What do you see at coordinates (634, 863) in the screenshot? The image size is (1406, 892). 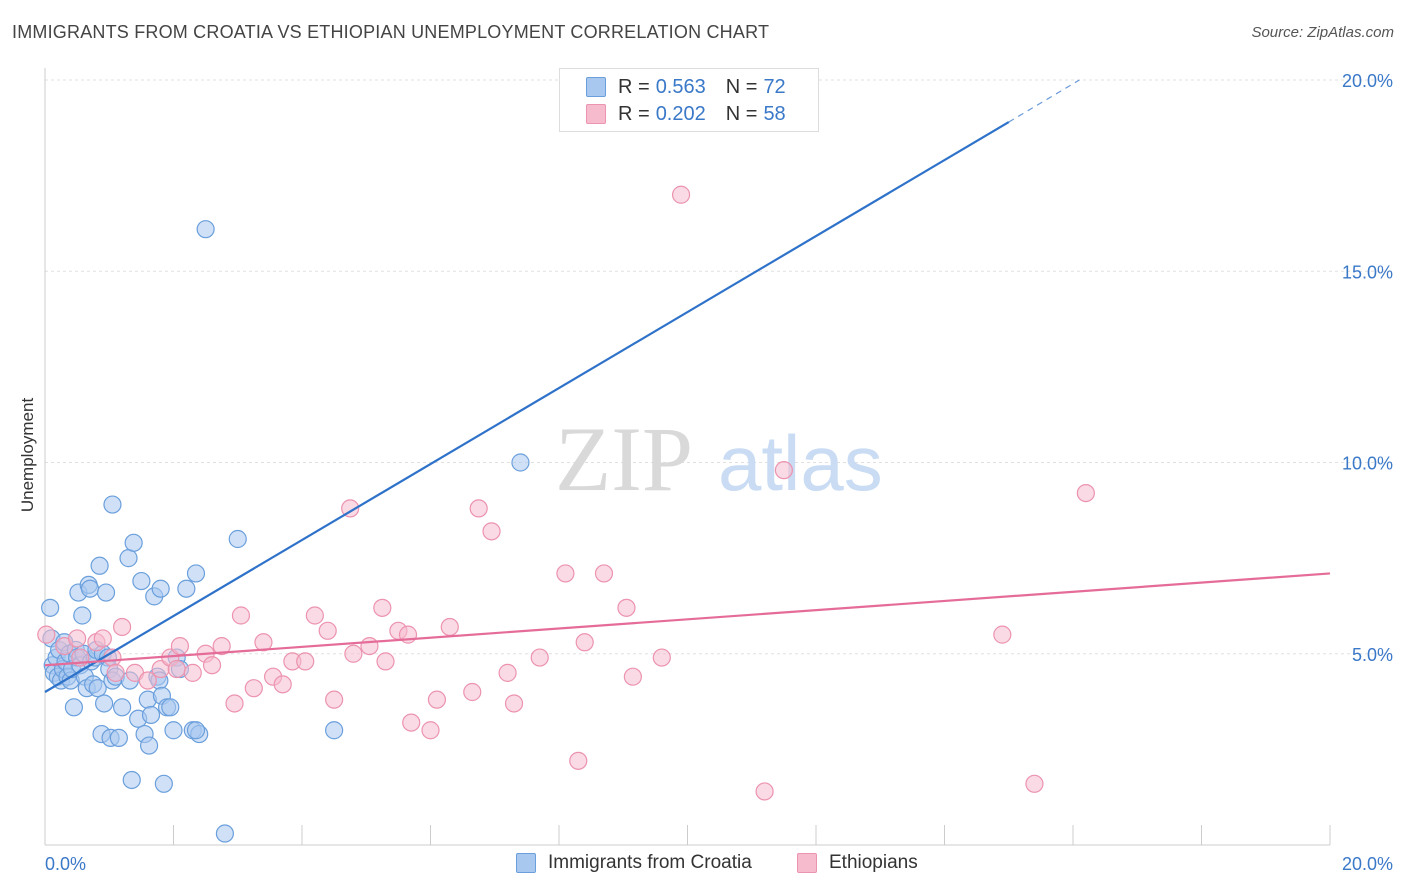 I see `bottom-legend-croatia: Immigrants from Croatia` at bounding box center [634, 863].